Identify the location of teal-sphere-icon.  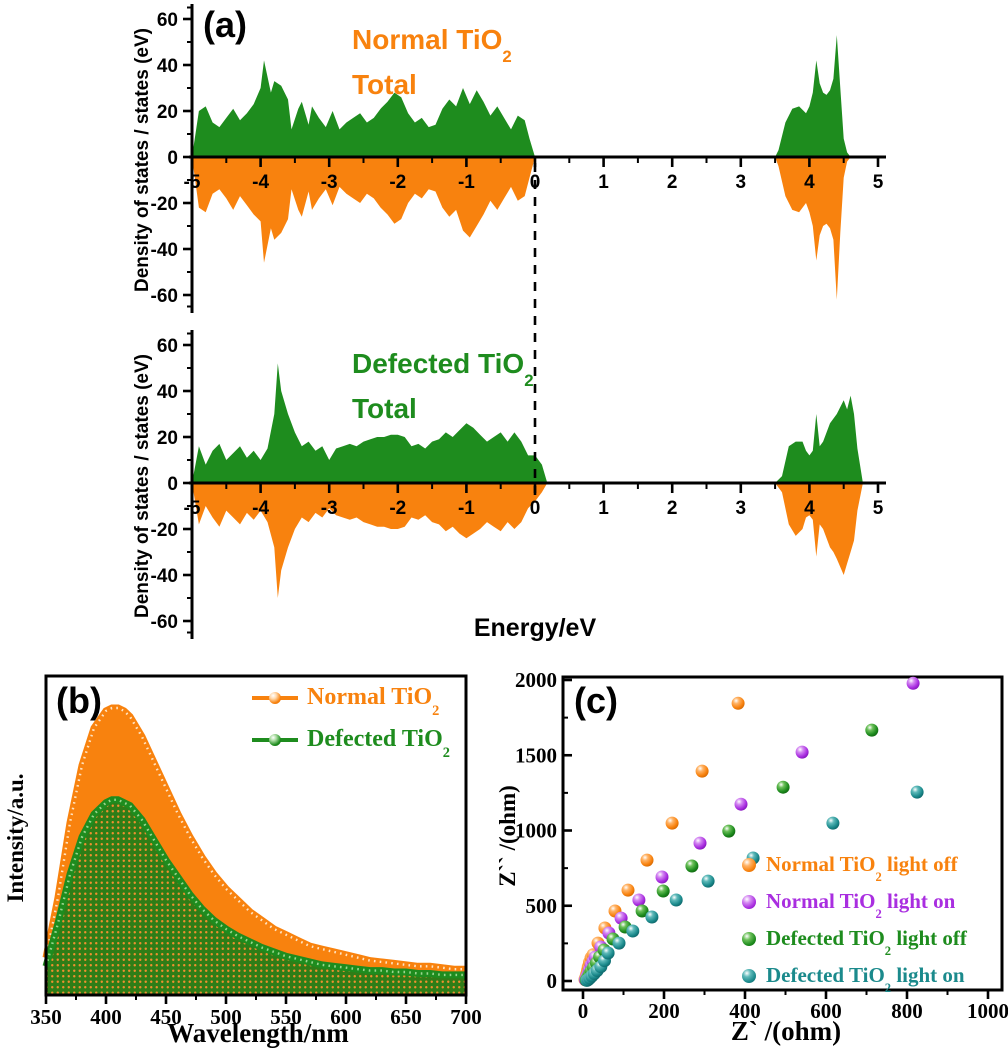
(749, 975).